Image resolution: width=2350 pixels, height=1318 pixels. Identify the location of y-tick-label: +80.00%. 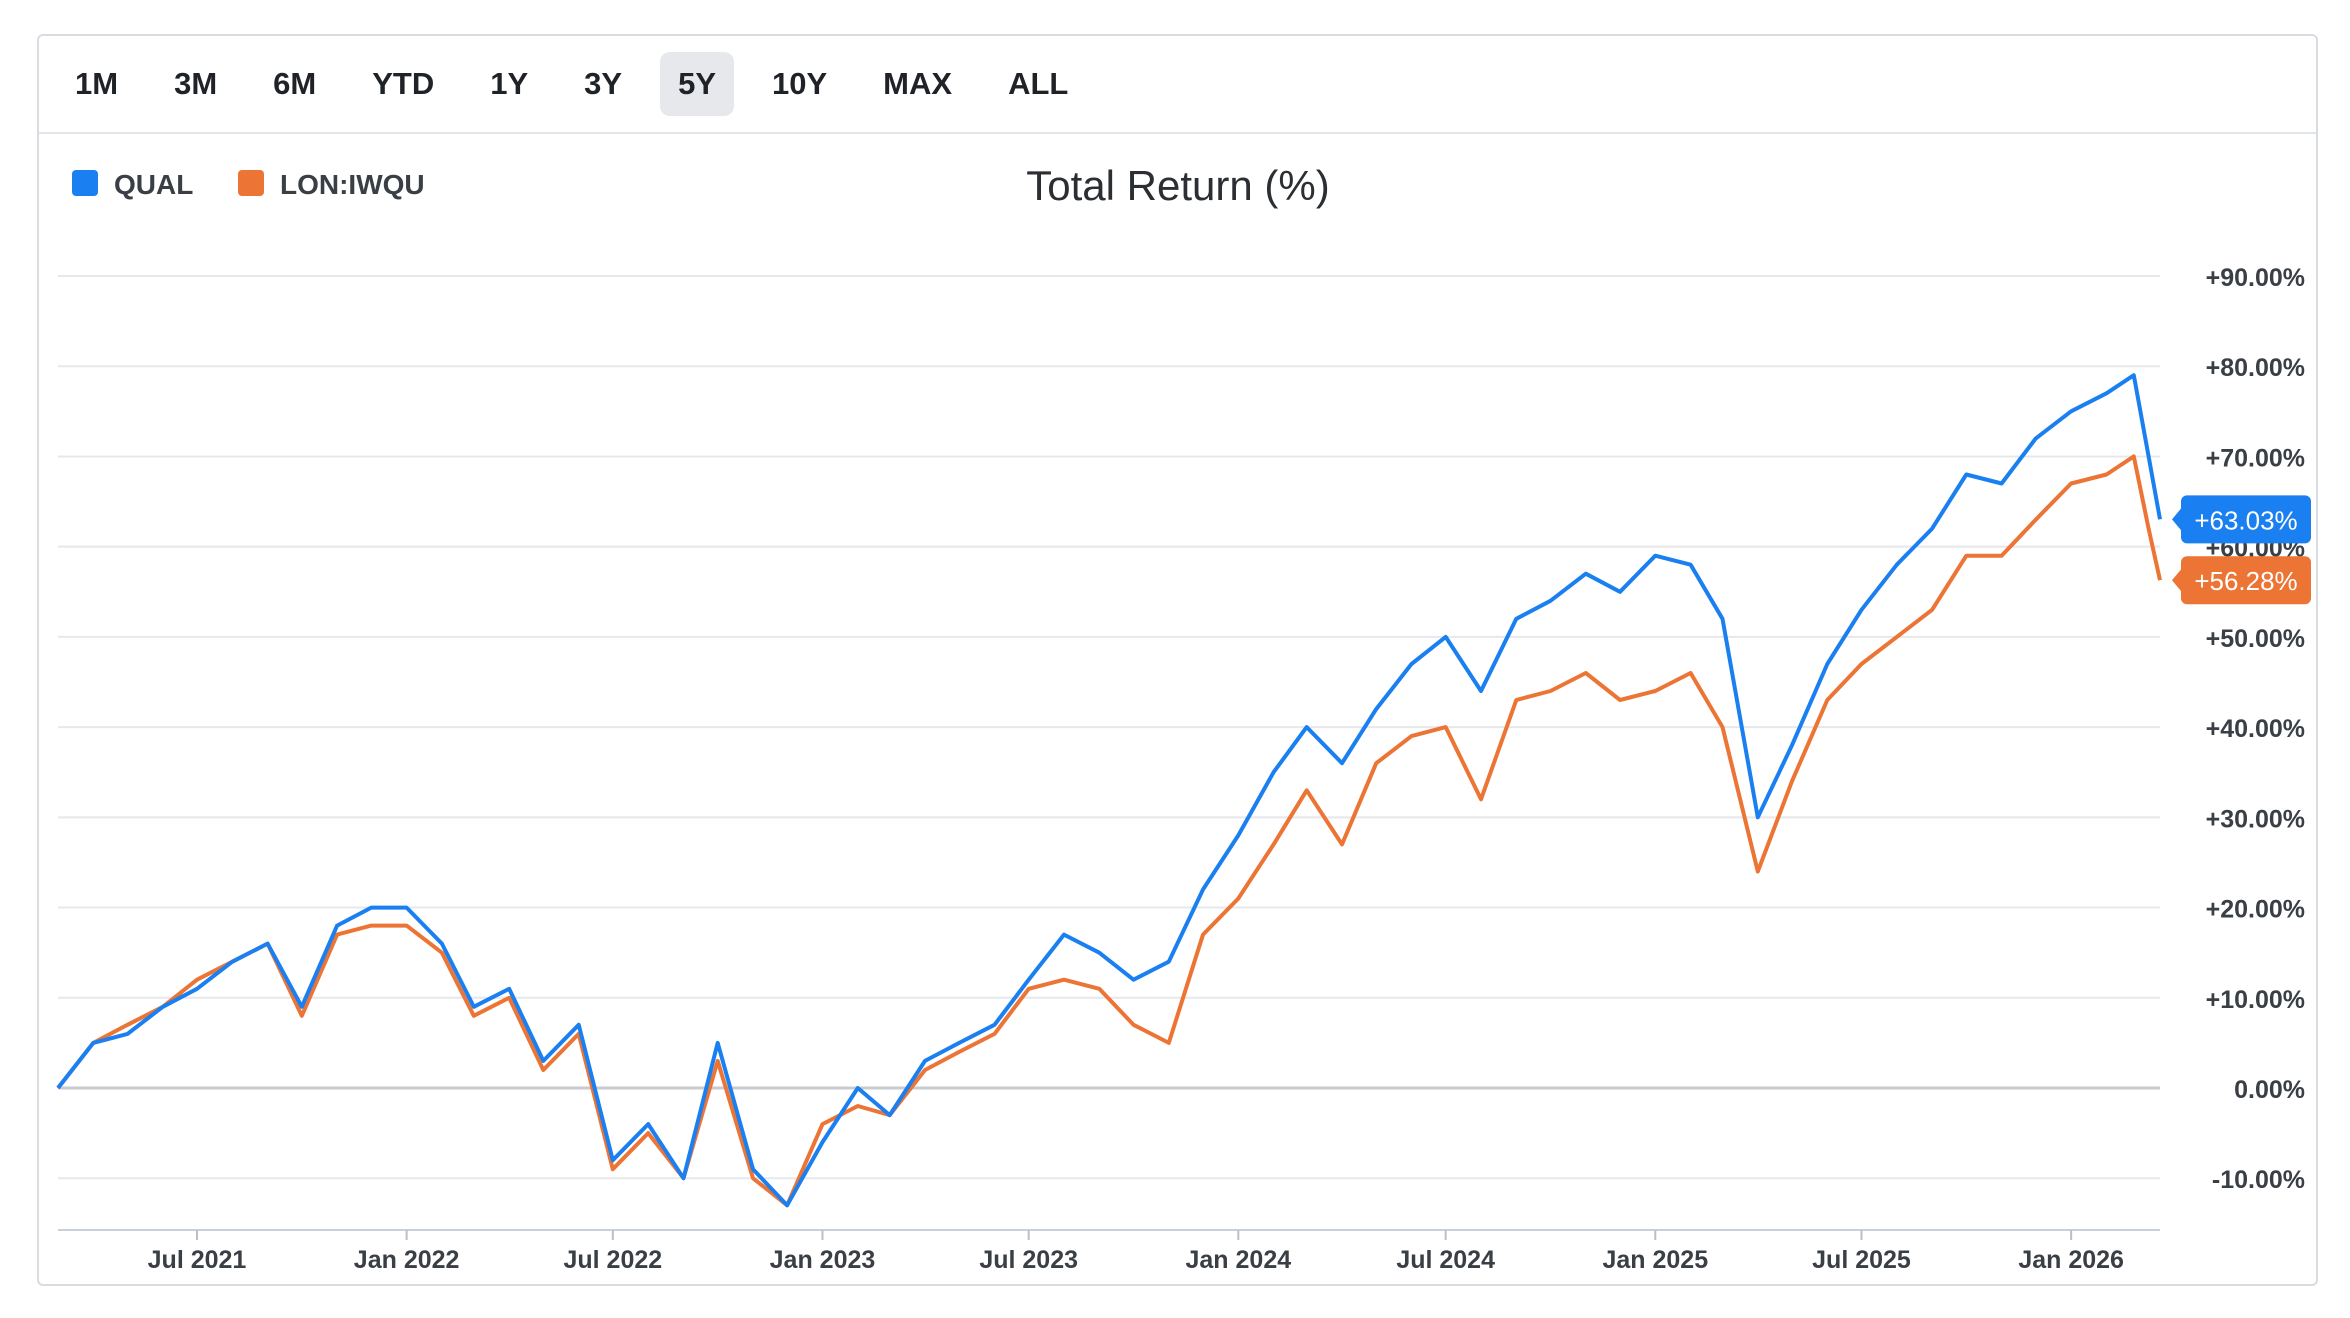
(2255, 368).